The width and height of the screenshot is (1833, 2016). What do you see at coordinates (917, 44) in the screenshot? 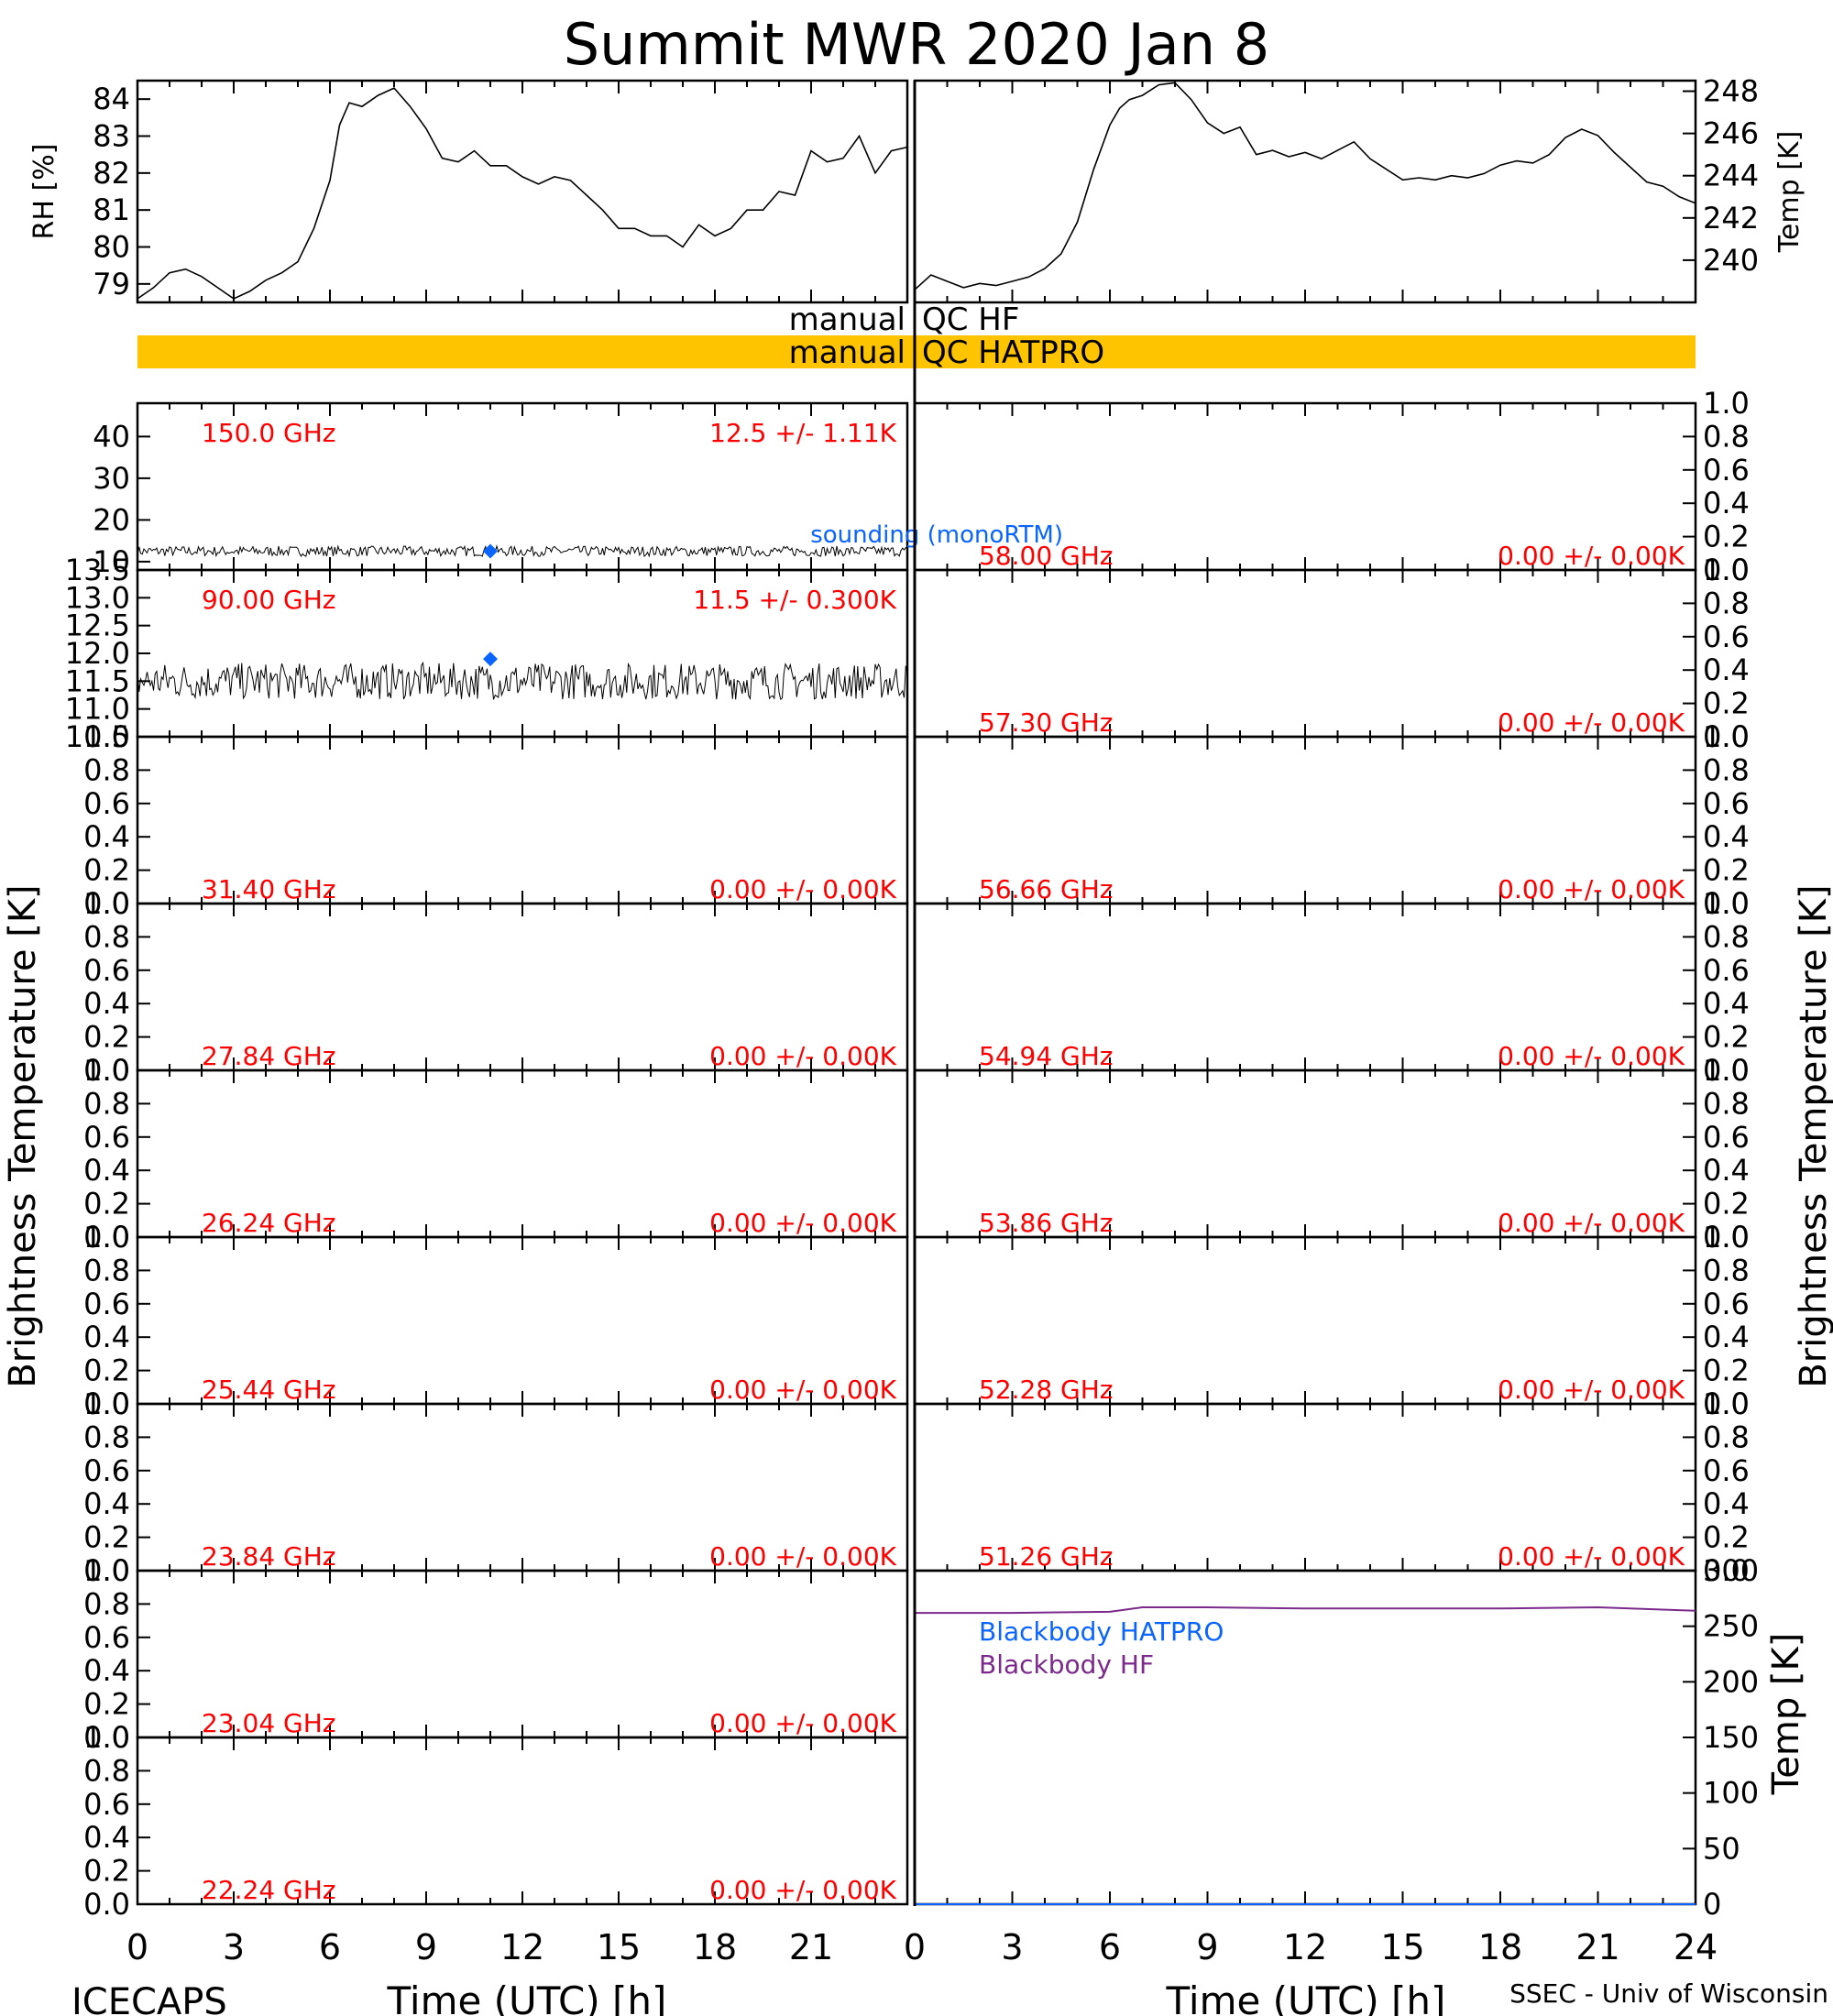
I see `figure-title: Summit MWR 2020 Jan 8` at bounding box center [917, 44].